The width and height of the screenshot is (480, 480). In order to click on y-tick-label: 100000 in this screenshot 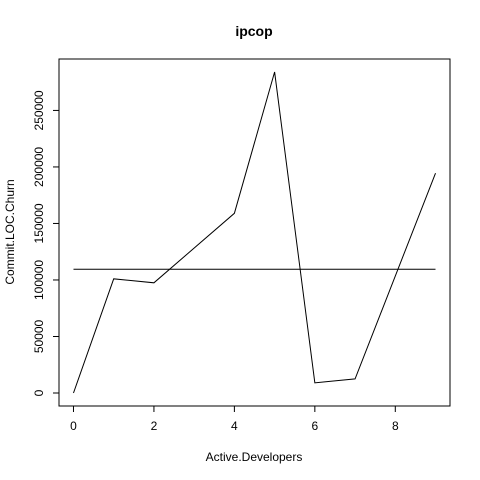, I will do `click(39, 280)`.